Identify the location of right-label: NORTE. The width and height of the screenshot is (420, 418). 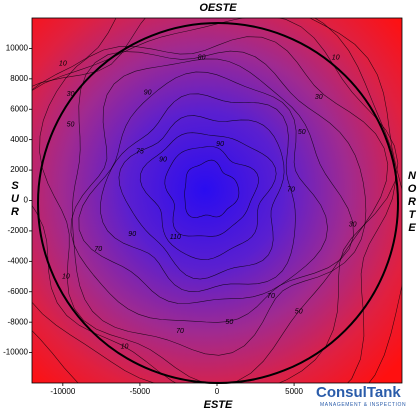
(412, 202).